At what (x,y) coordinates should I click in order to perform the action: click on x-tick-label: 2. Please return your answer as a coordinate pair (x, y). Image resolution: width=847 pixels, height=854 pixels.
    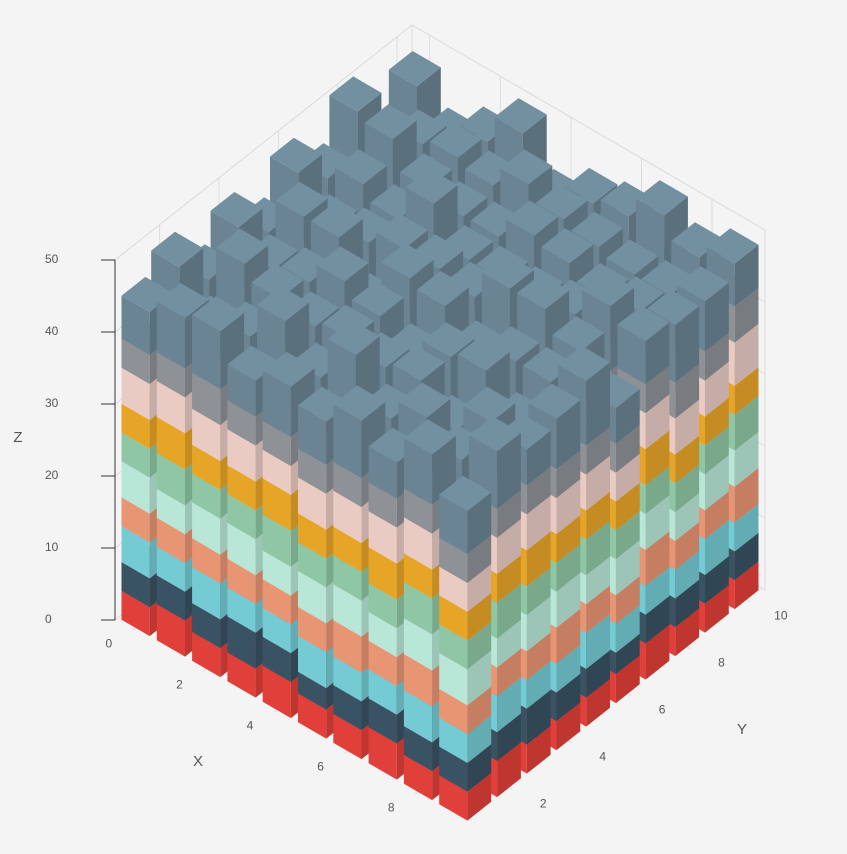
    Looking at the image, I should click on (179, 685).